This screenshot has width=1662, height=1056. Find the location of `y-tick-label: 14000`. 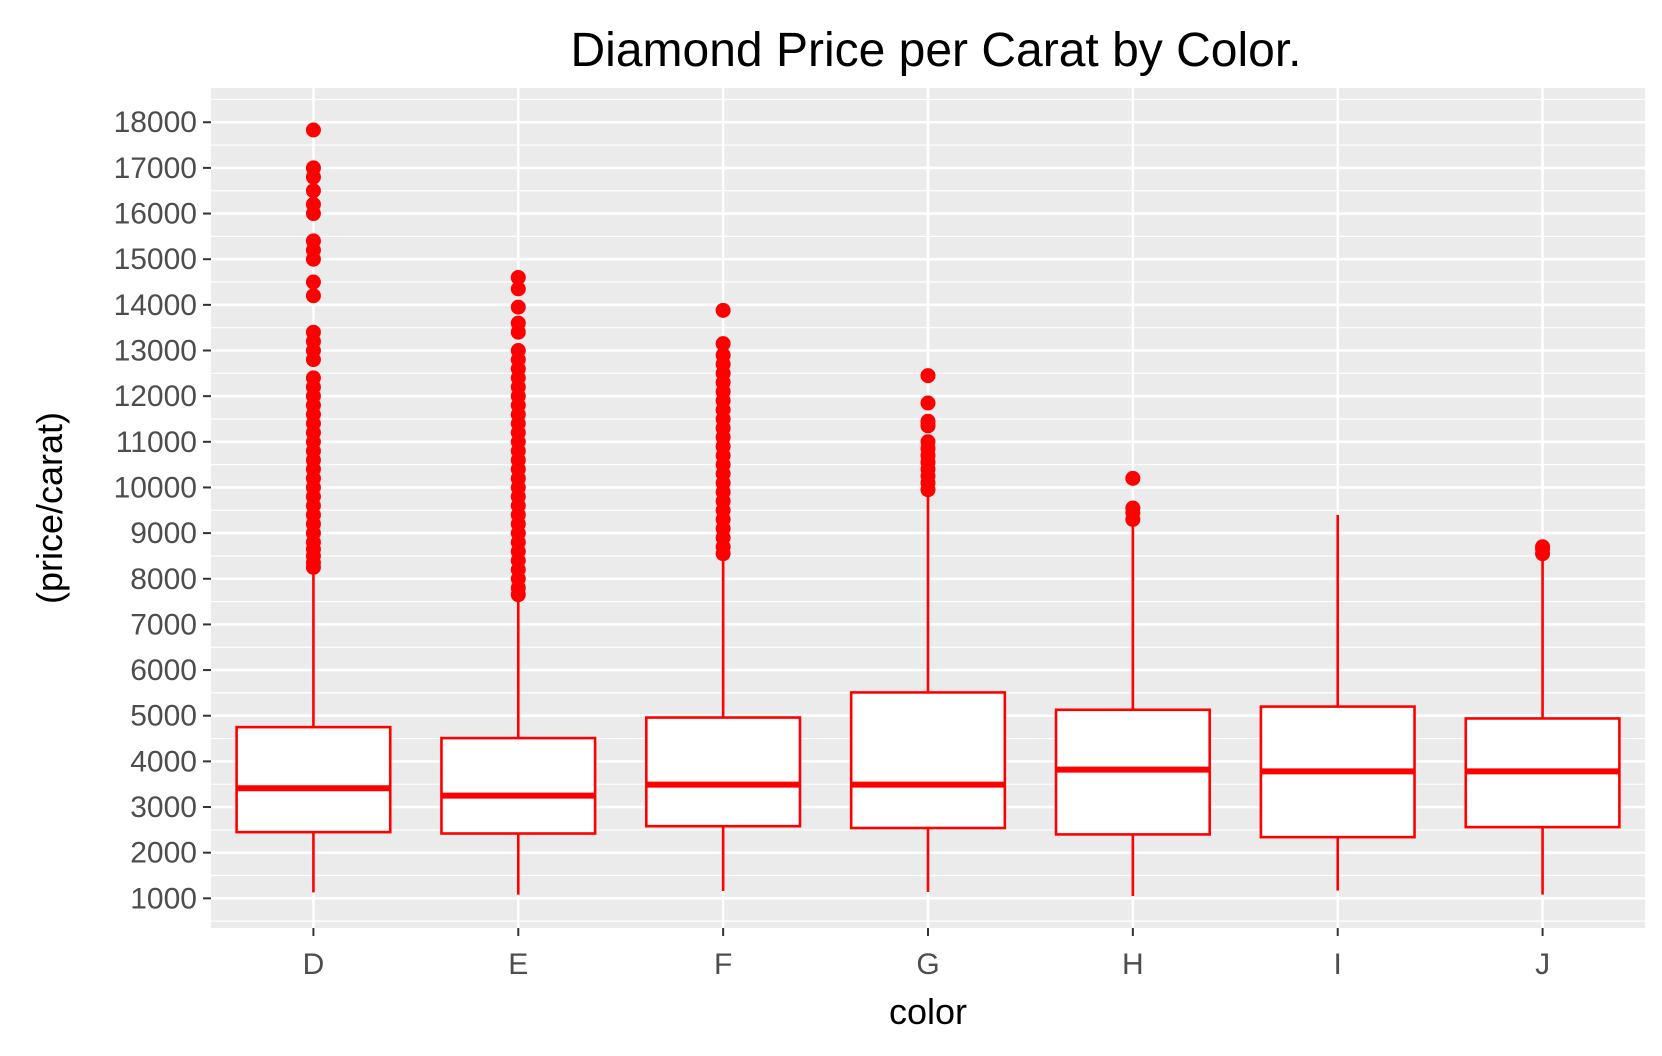

y-tick-label: 14000 is located at coordinates (155, 305).